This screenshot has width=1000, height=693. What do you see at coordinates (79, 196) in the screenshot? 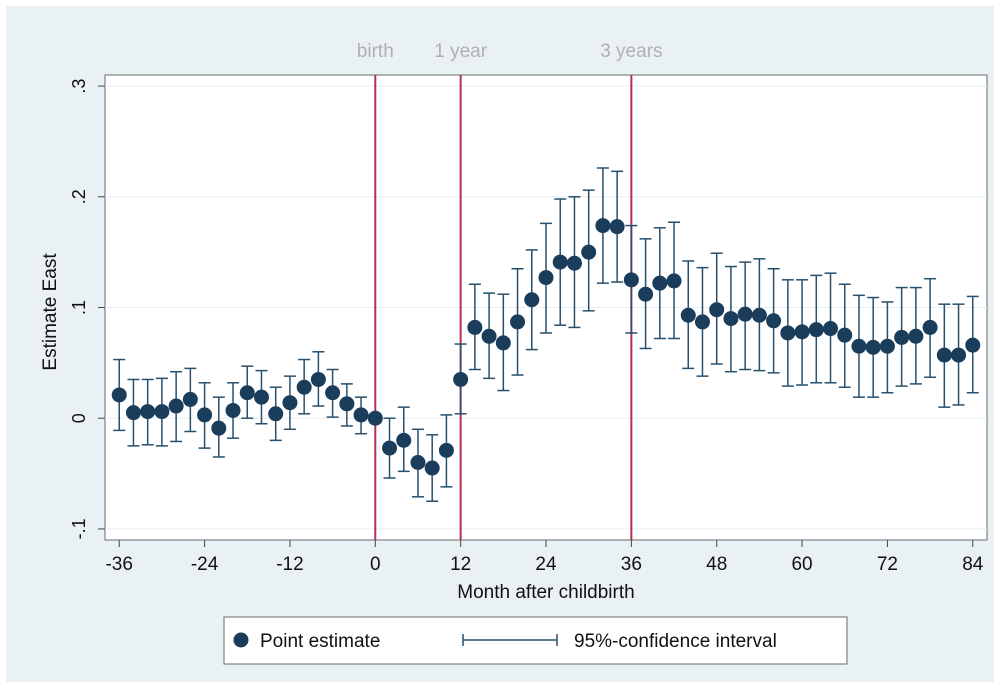
I see `y-tick-label-3: .2` at bounding box center [79, 196].